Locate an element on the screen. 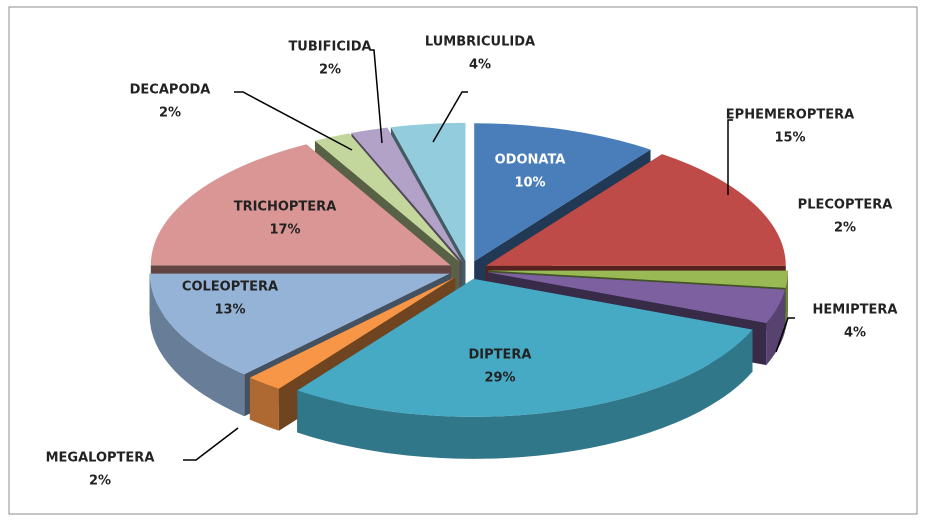  value-label: 17% is located at coordinates (284, 230).